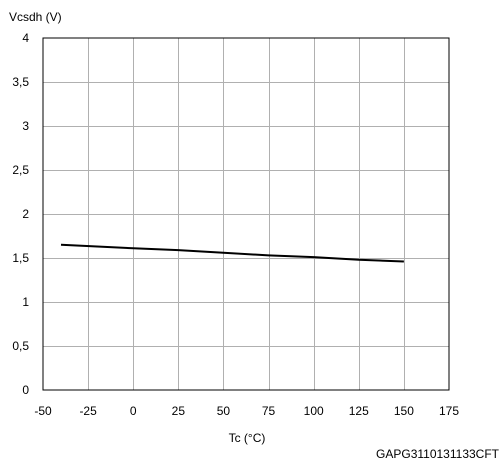  I want to click on series-layer, so click(232, 253).